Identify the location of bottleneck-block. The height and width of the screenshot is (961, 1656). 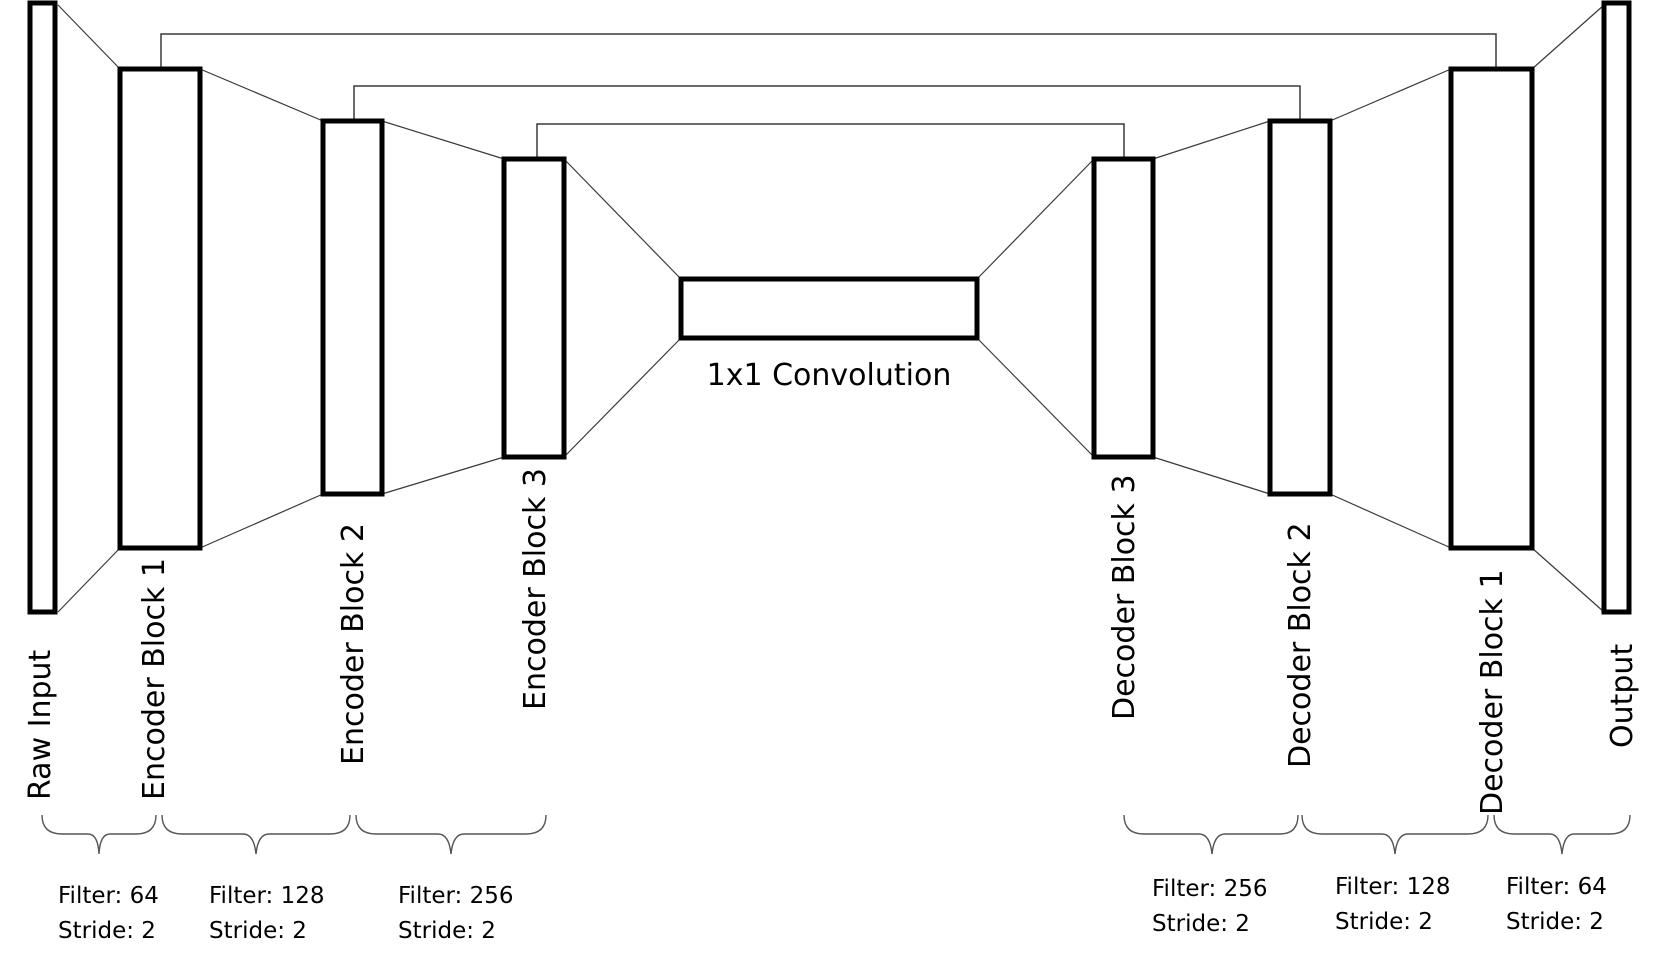
(829, 308).